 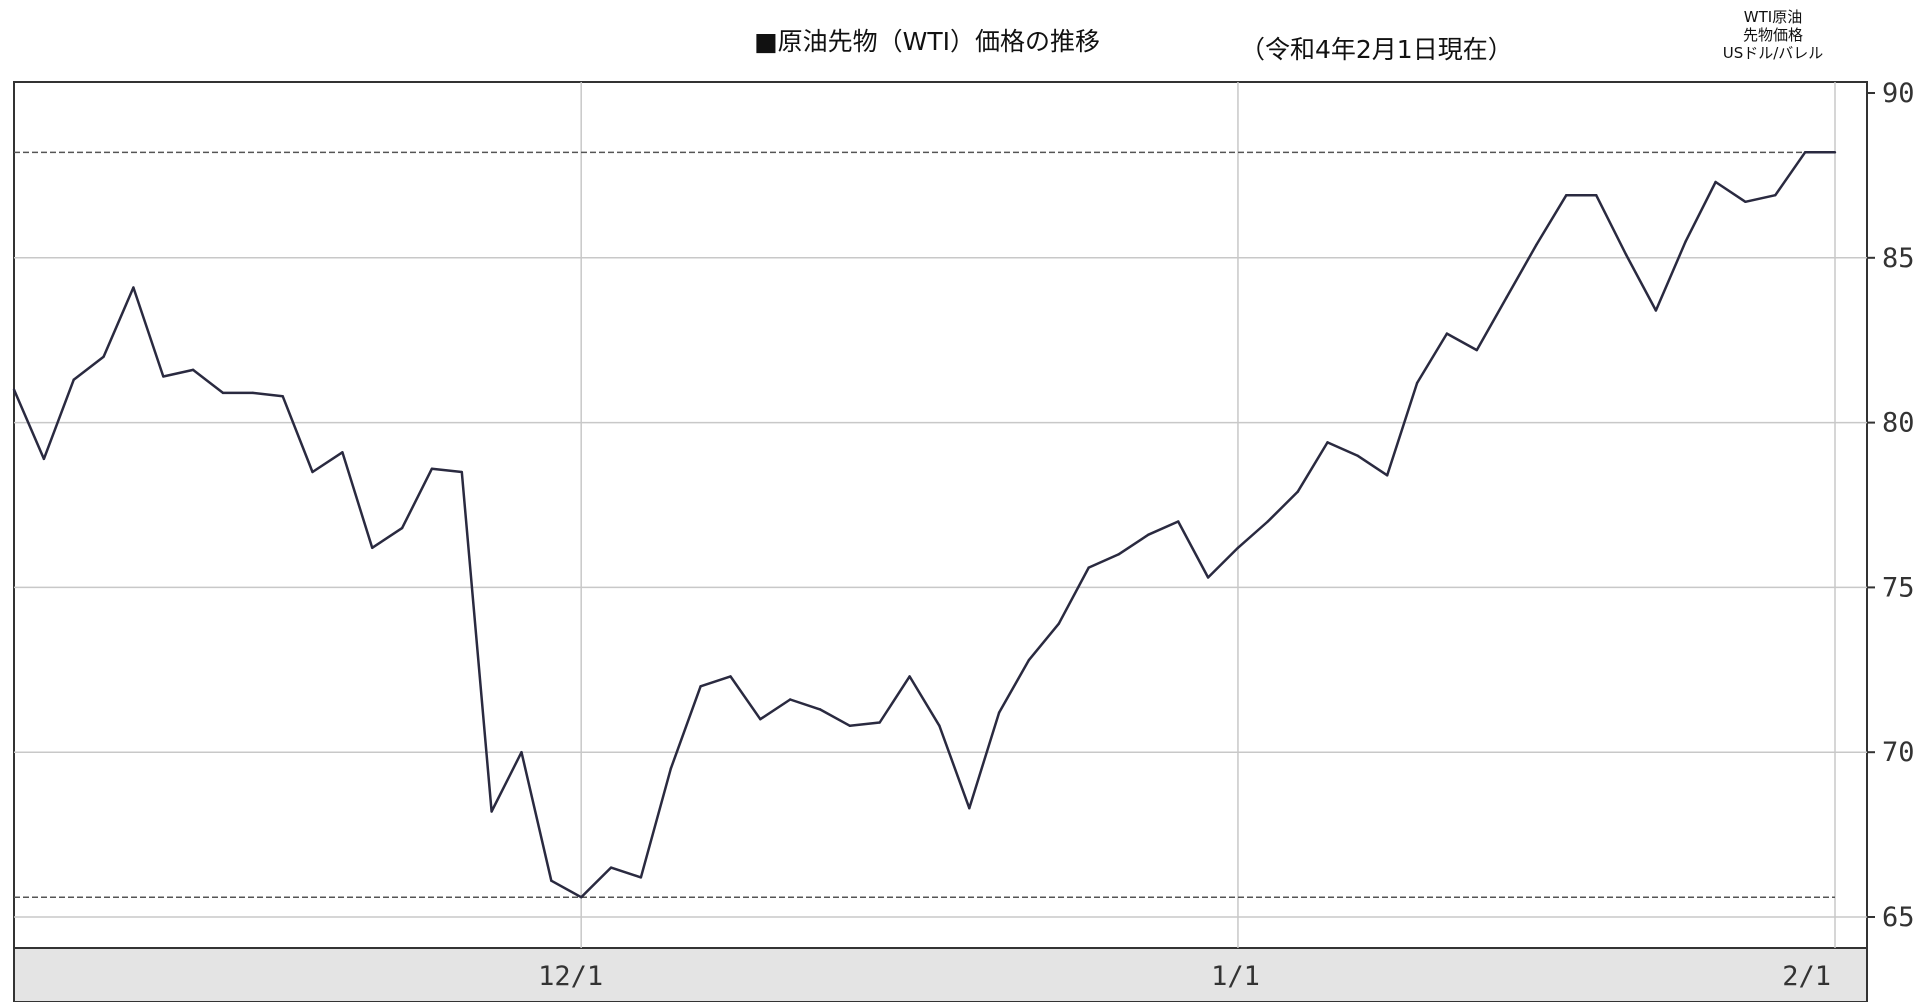 I want to click on unit-label-line-2: 先物価格, so click(x=1772, y=35).